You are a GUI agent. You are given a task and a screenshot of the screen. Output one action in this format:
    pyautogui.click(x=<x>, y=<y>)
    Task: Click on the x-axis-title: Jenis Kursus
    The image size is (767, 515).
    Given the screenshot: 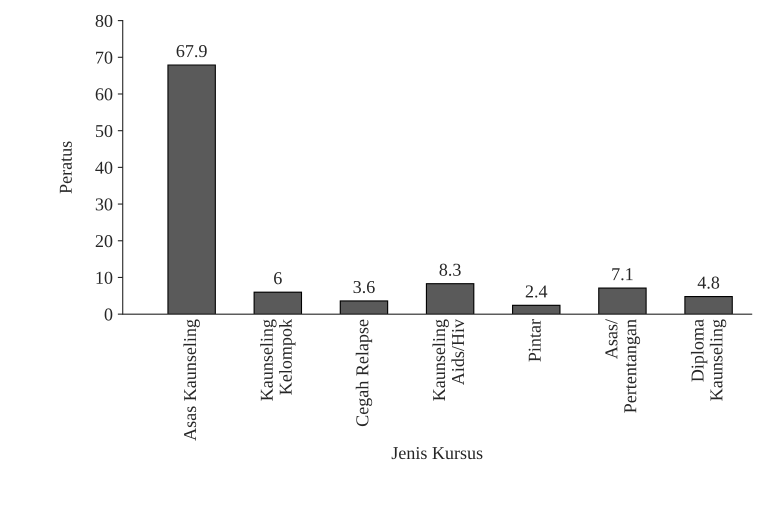 What is the action you would take?
    pyautogui.click(x=437, y=453)
    